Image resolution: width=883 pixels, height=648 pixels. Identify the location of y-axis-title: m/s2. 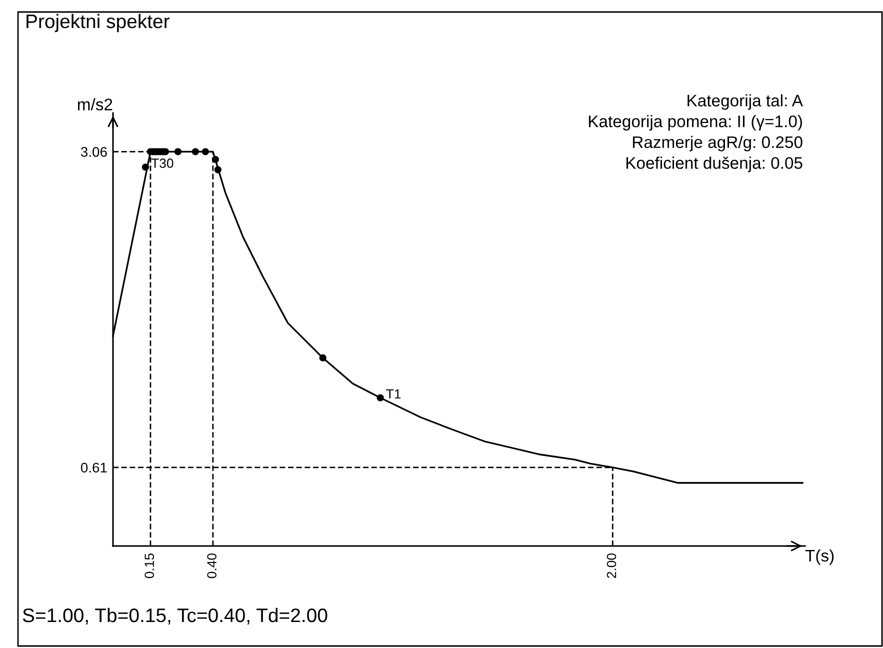
(95, 104).